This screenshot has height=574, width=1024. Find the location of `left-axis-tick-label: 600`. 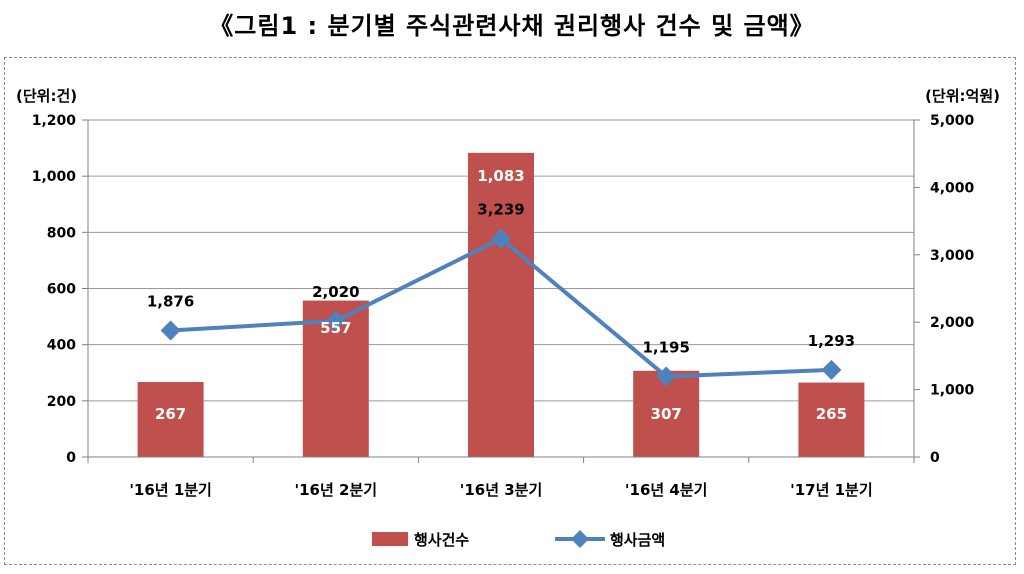

left-axis-tick-label: 600 is located at coordinates (61, 290).